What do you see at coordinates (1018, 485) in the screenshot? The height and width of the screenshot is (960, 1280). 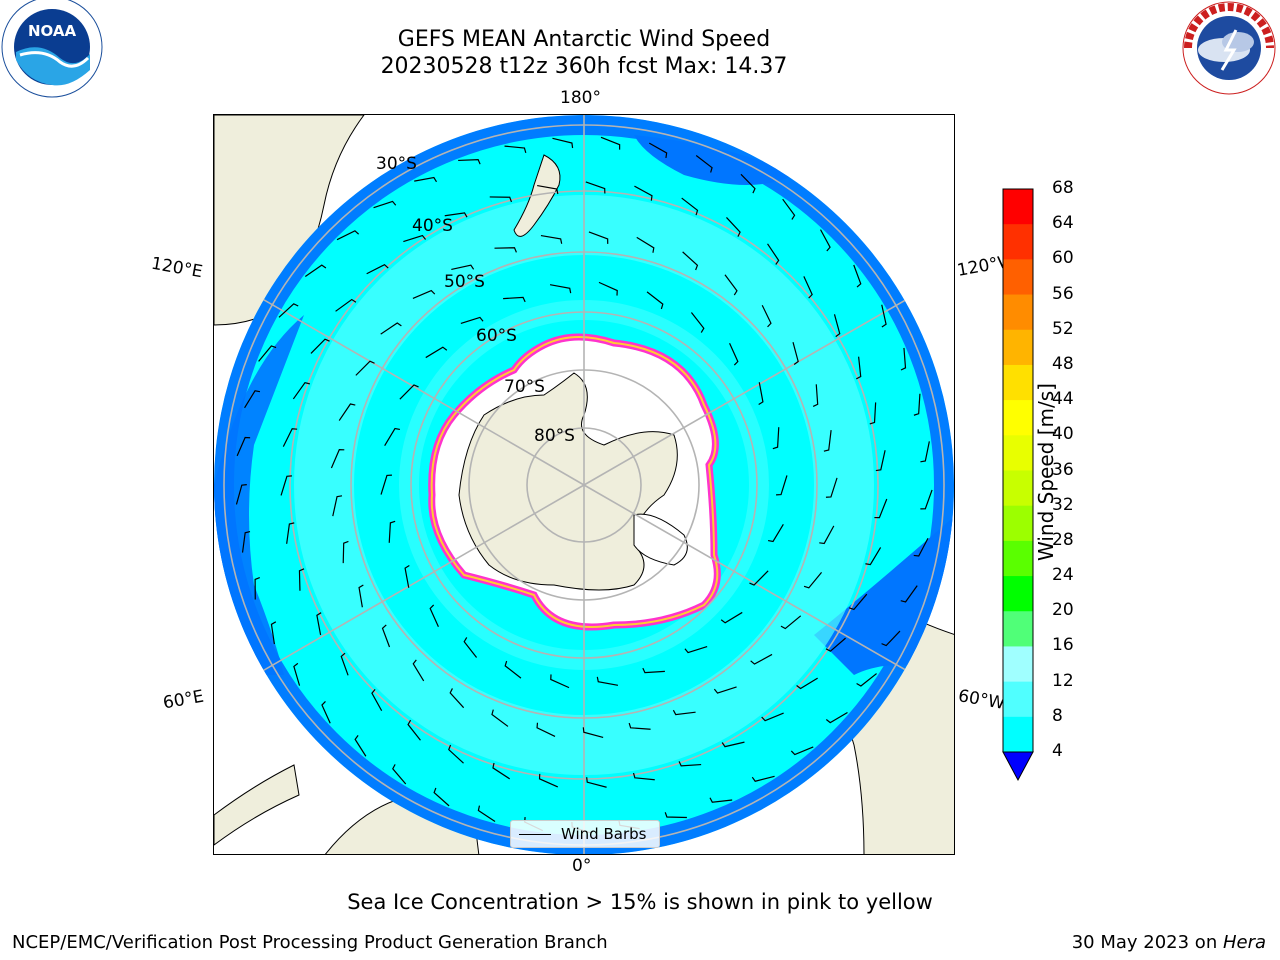 I see `colorbar` at bounding box center [1018, 485].